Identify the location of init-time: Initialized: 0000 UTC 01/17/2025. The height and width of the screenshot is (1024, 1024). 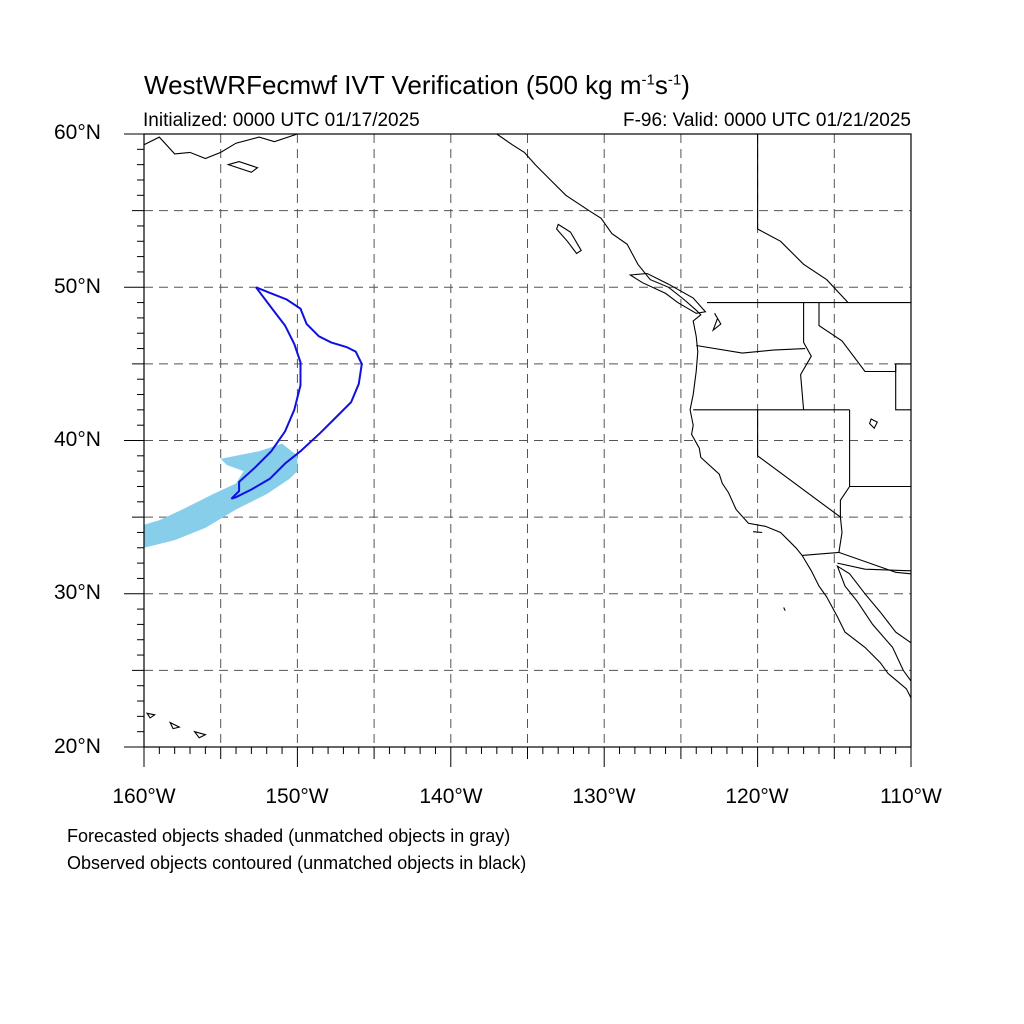
(281, 120).